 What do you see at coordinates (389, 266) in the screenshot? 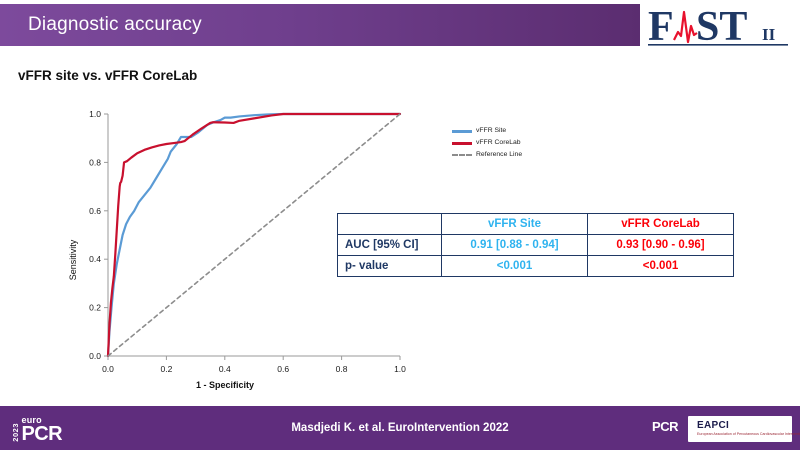
I see `table-row-label-pvalue: p- value` at bounding box center [389, 266].